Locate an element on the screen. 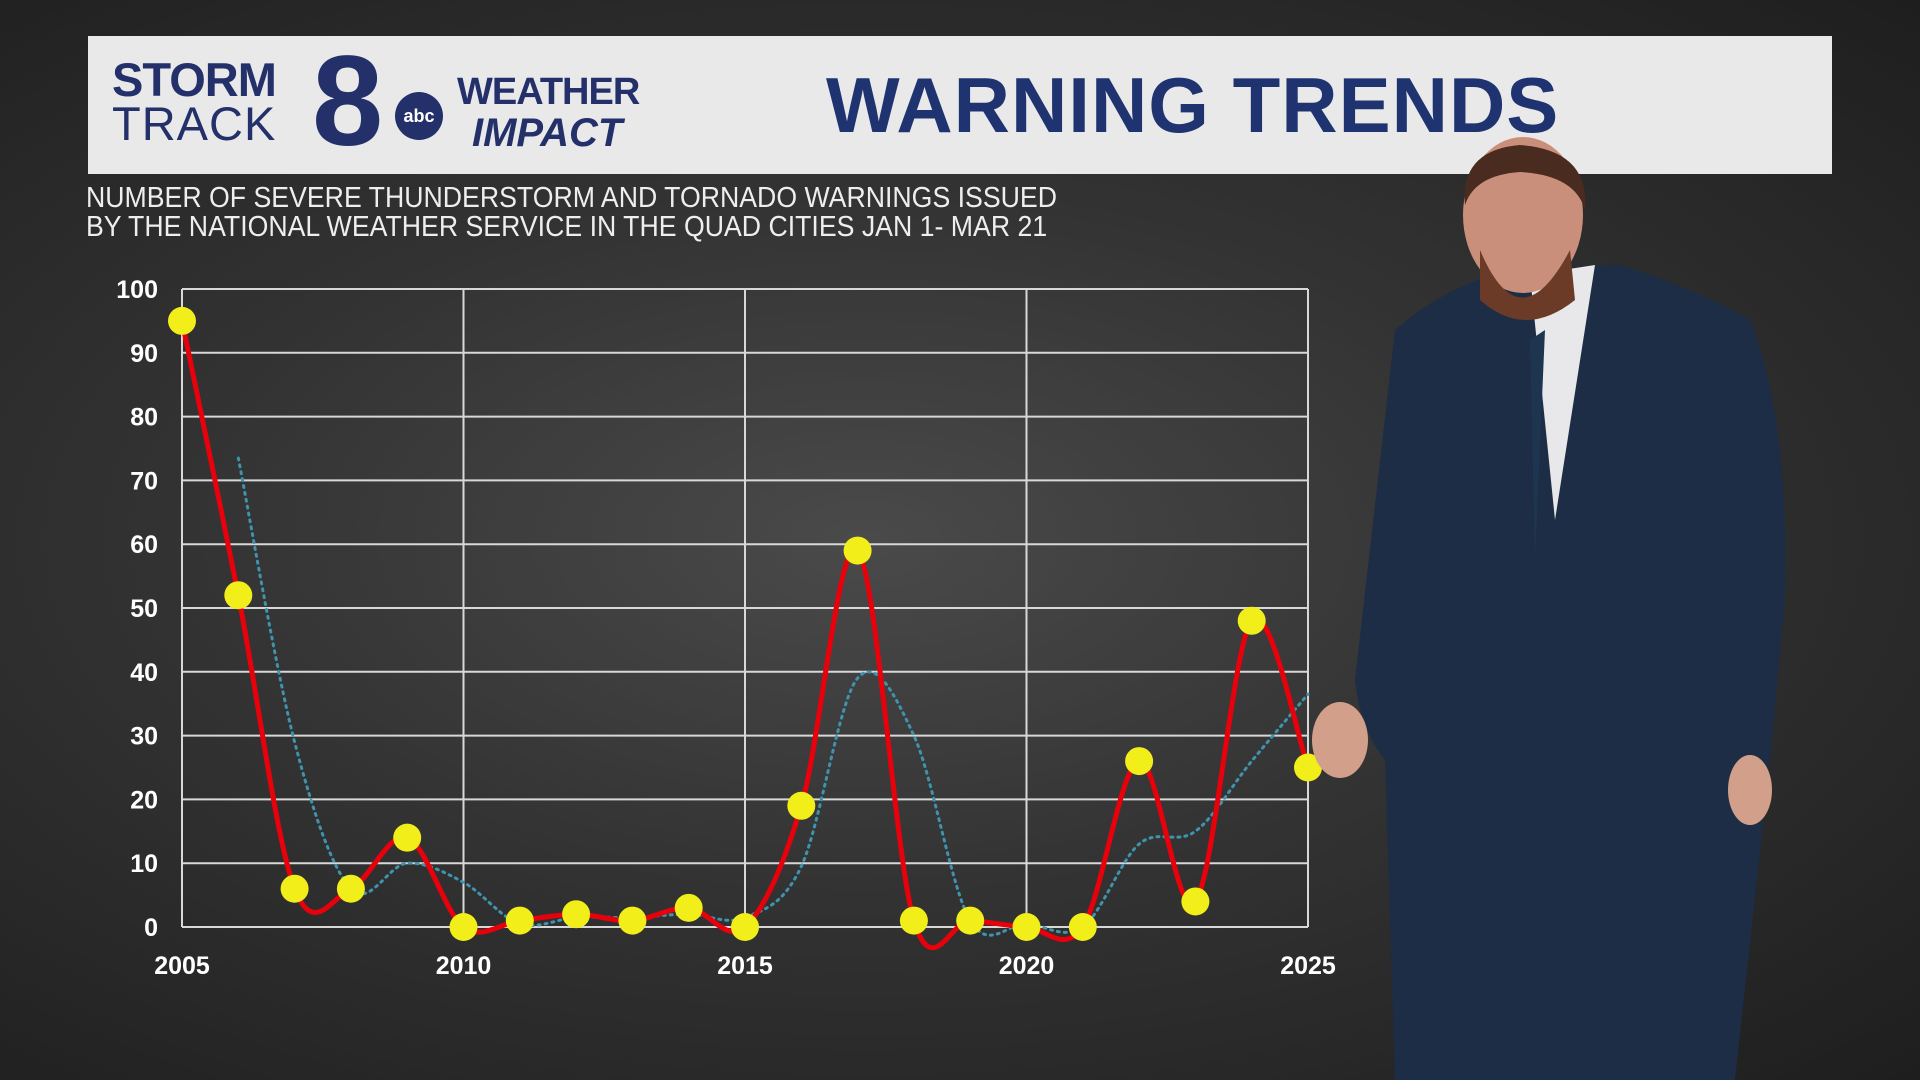  logo-impact: IMPACT is located at coordinates (547, 133).